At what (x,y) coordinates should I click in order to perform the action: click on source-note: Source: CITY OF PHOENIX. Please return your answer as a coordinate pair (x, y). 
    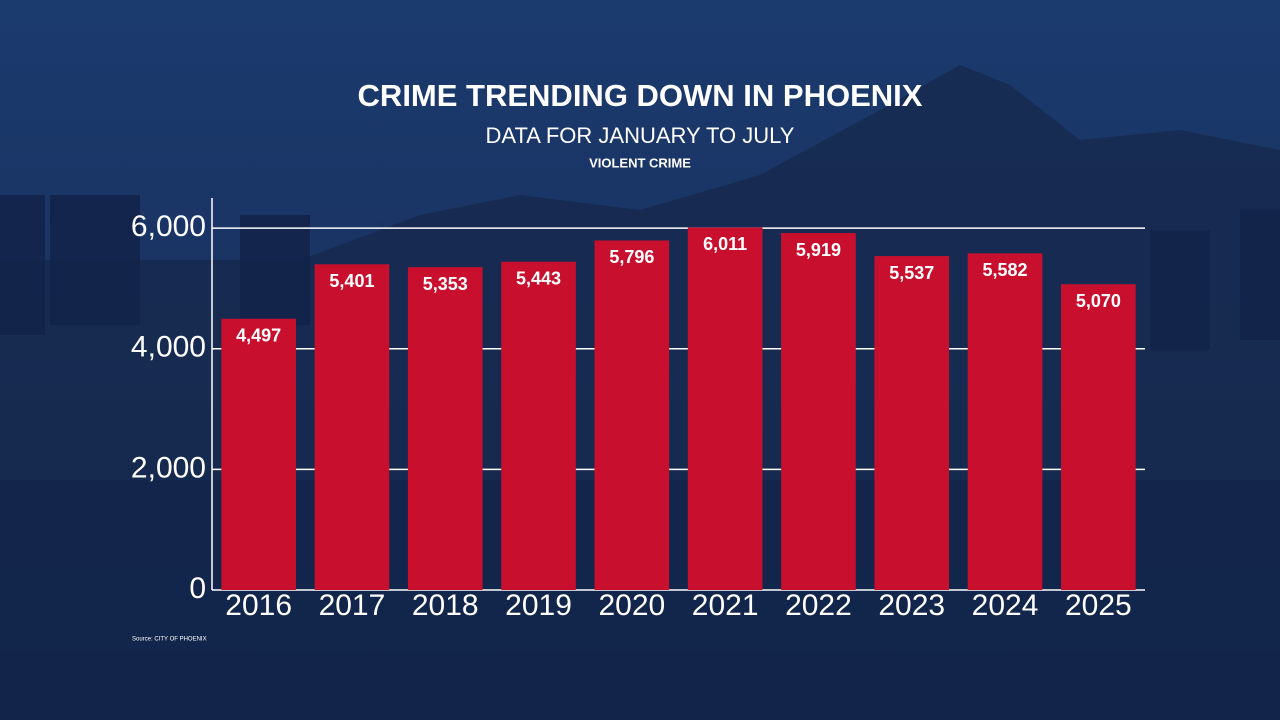
    Looking at the image, I should click on (169, 640).